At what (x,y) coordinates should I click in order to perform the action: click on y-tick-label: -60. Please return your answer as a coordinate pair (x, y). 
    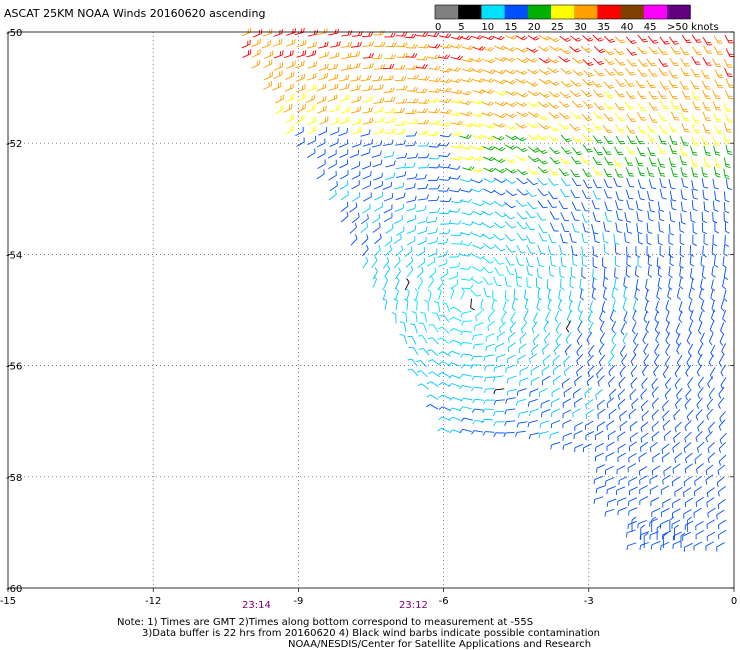
    Looking at the image, I should click on (14, 589).